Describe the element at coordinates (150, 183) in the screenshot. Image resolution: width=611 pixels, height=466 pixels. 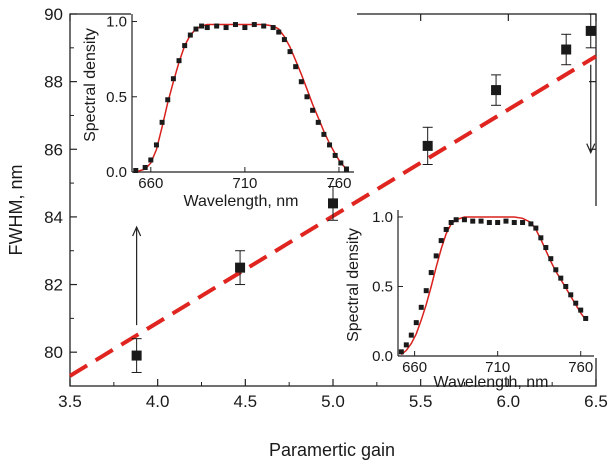
I see `inset1-x-tick-label: 660` at that location.